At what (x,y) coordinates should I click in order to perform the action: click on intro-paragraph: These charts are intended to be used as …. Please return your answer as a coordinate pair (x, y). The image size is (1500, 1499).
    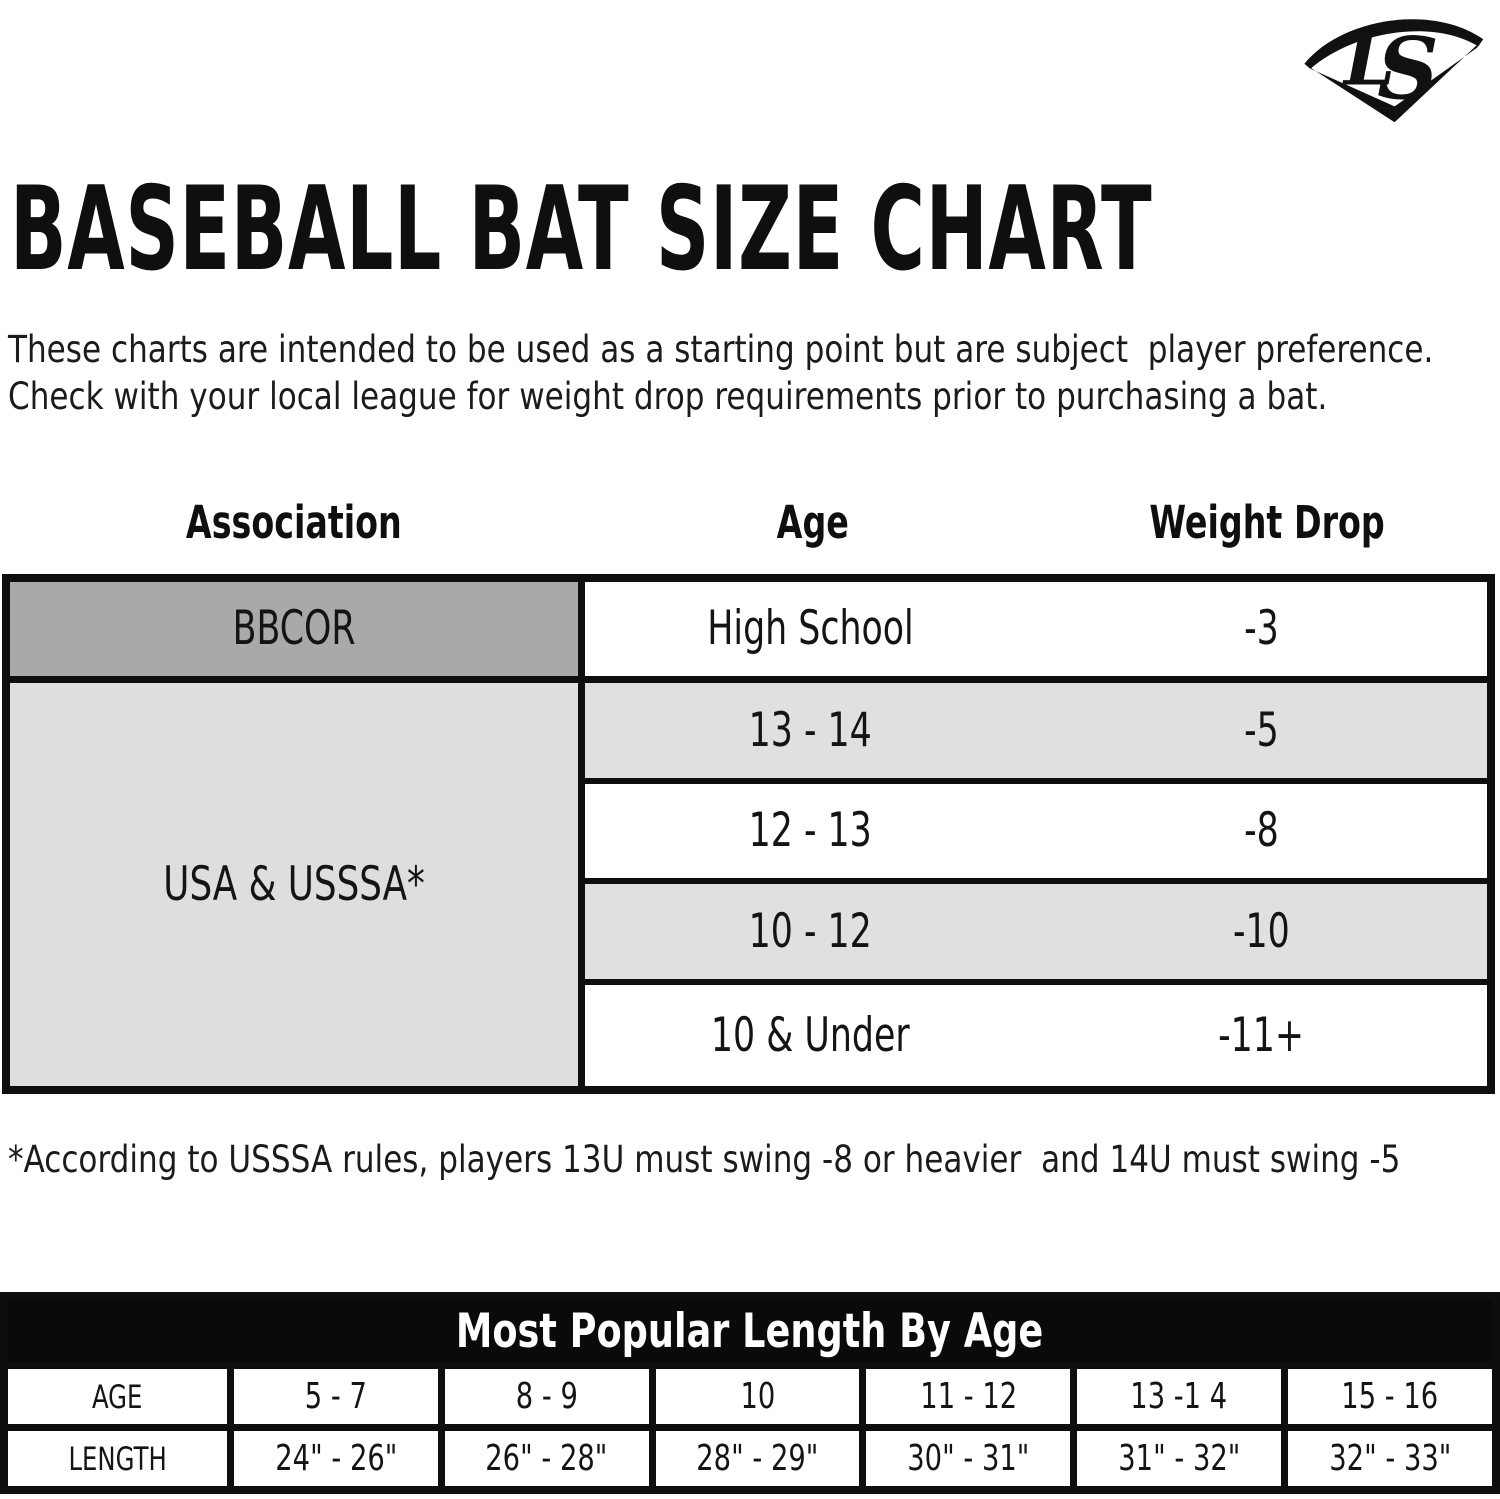
    Looking at the image, I should click on (748, 373).